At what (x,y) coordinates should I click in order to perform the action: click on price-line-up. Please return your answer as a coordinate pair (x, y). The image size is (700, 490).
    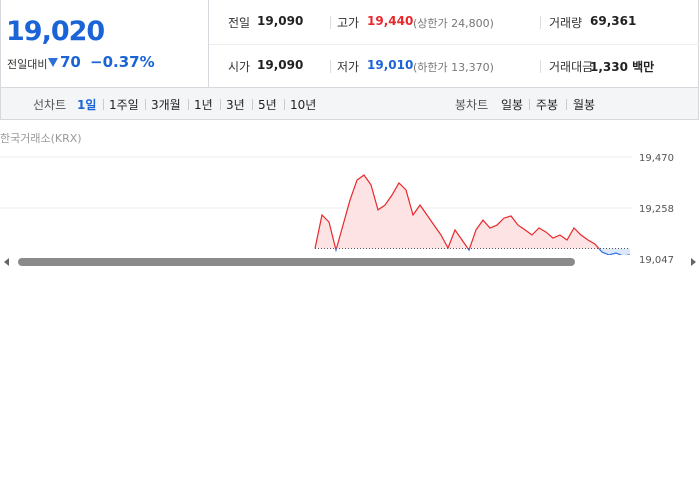
    Looking at the image, I should click on (457, 211).